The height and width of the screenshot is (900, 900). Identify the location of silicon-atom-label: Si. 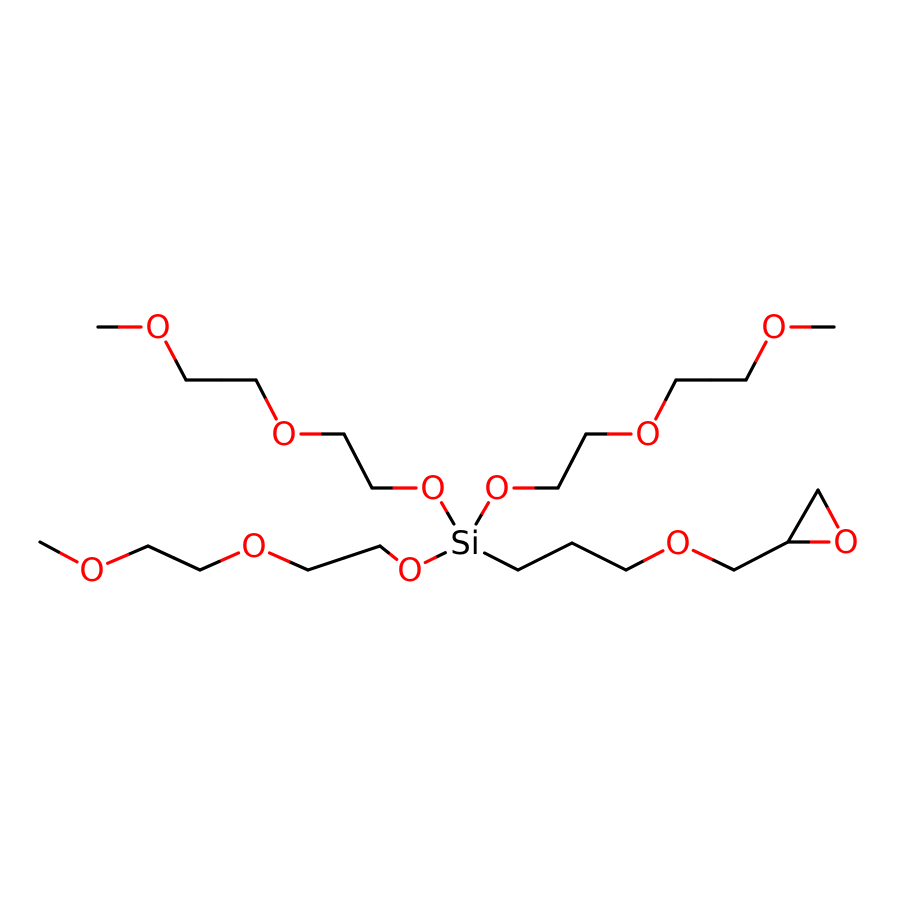
(464, 543).